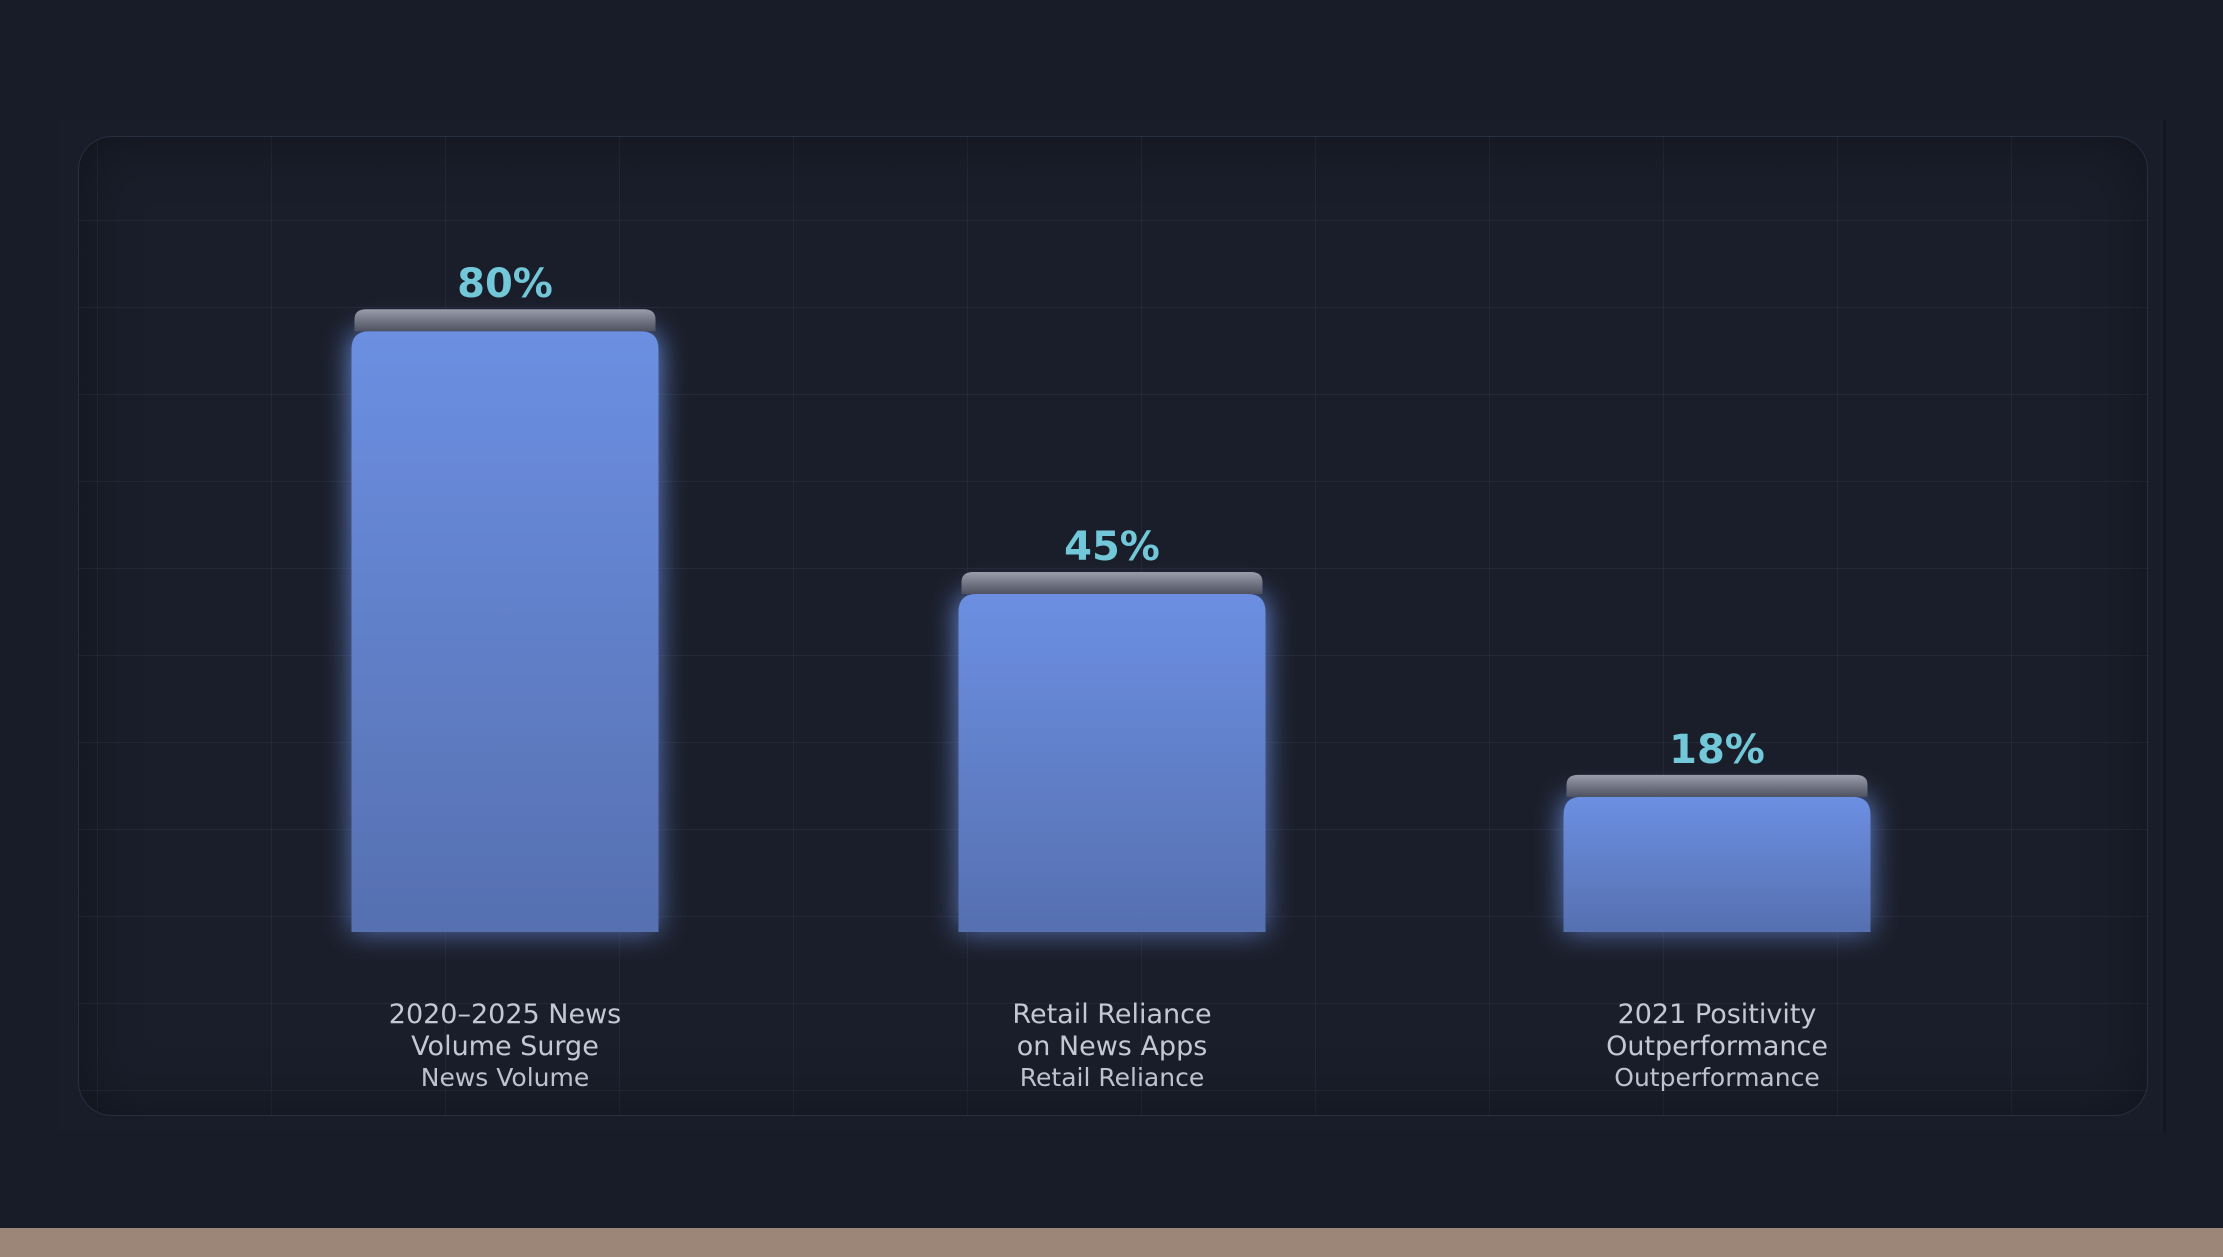 This screenshot has width=2223, height=1257. Describe the element at coordinates (1717, 1046) in the screenshot. I see `category-label-line2-3: Outperformance` at that location.